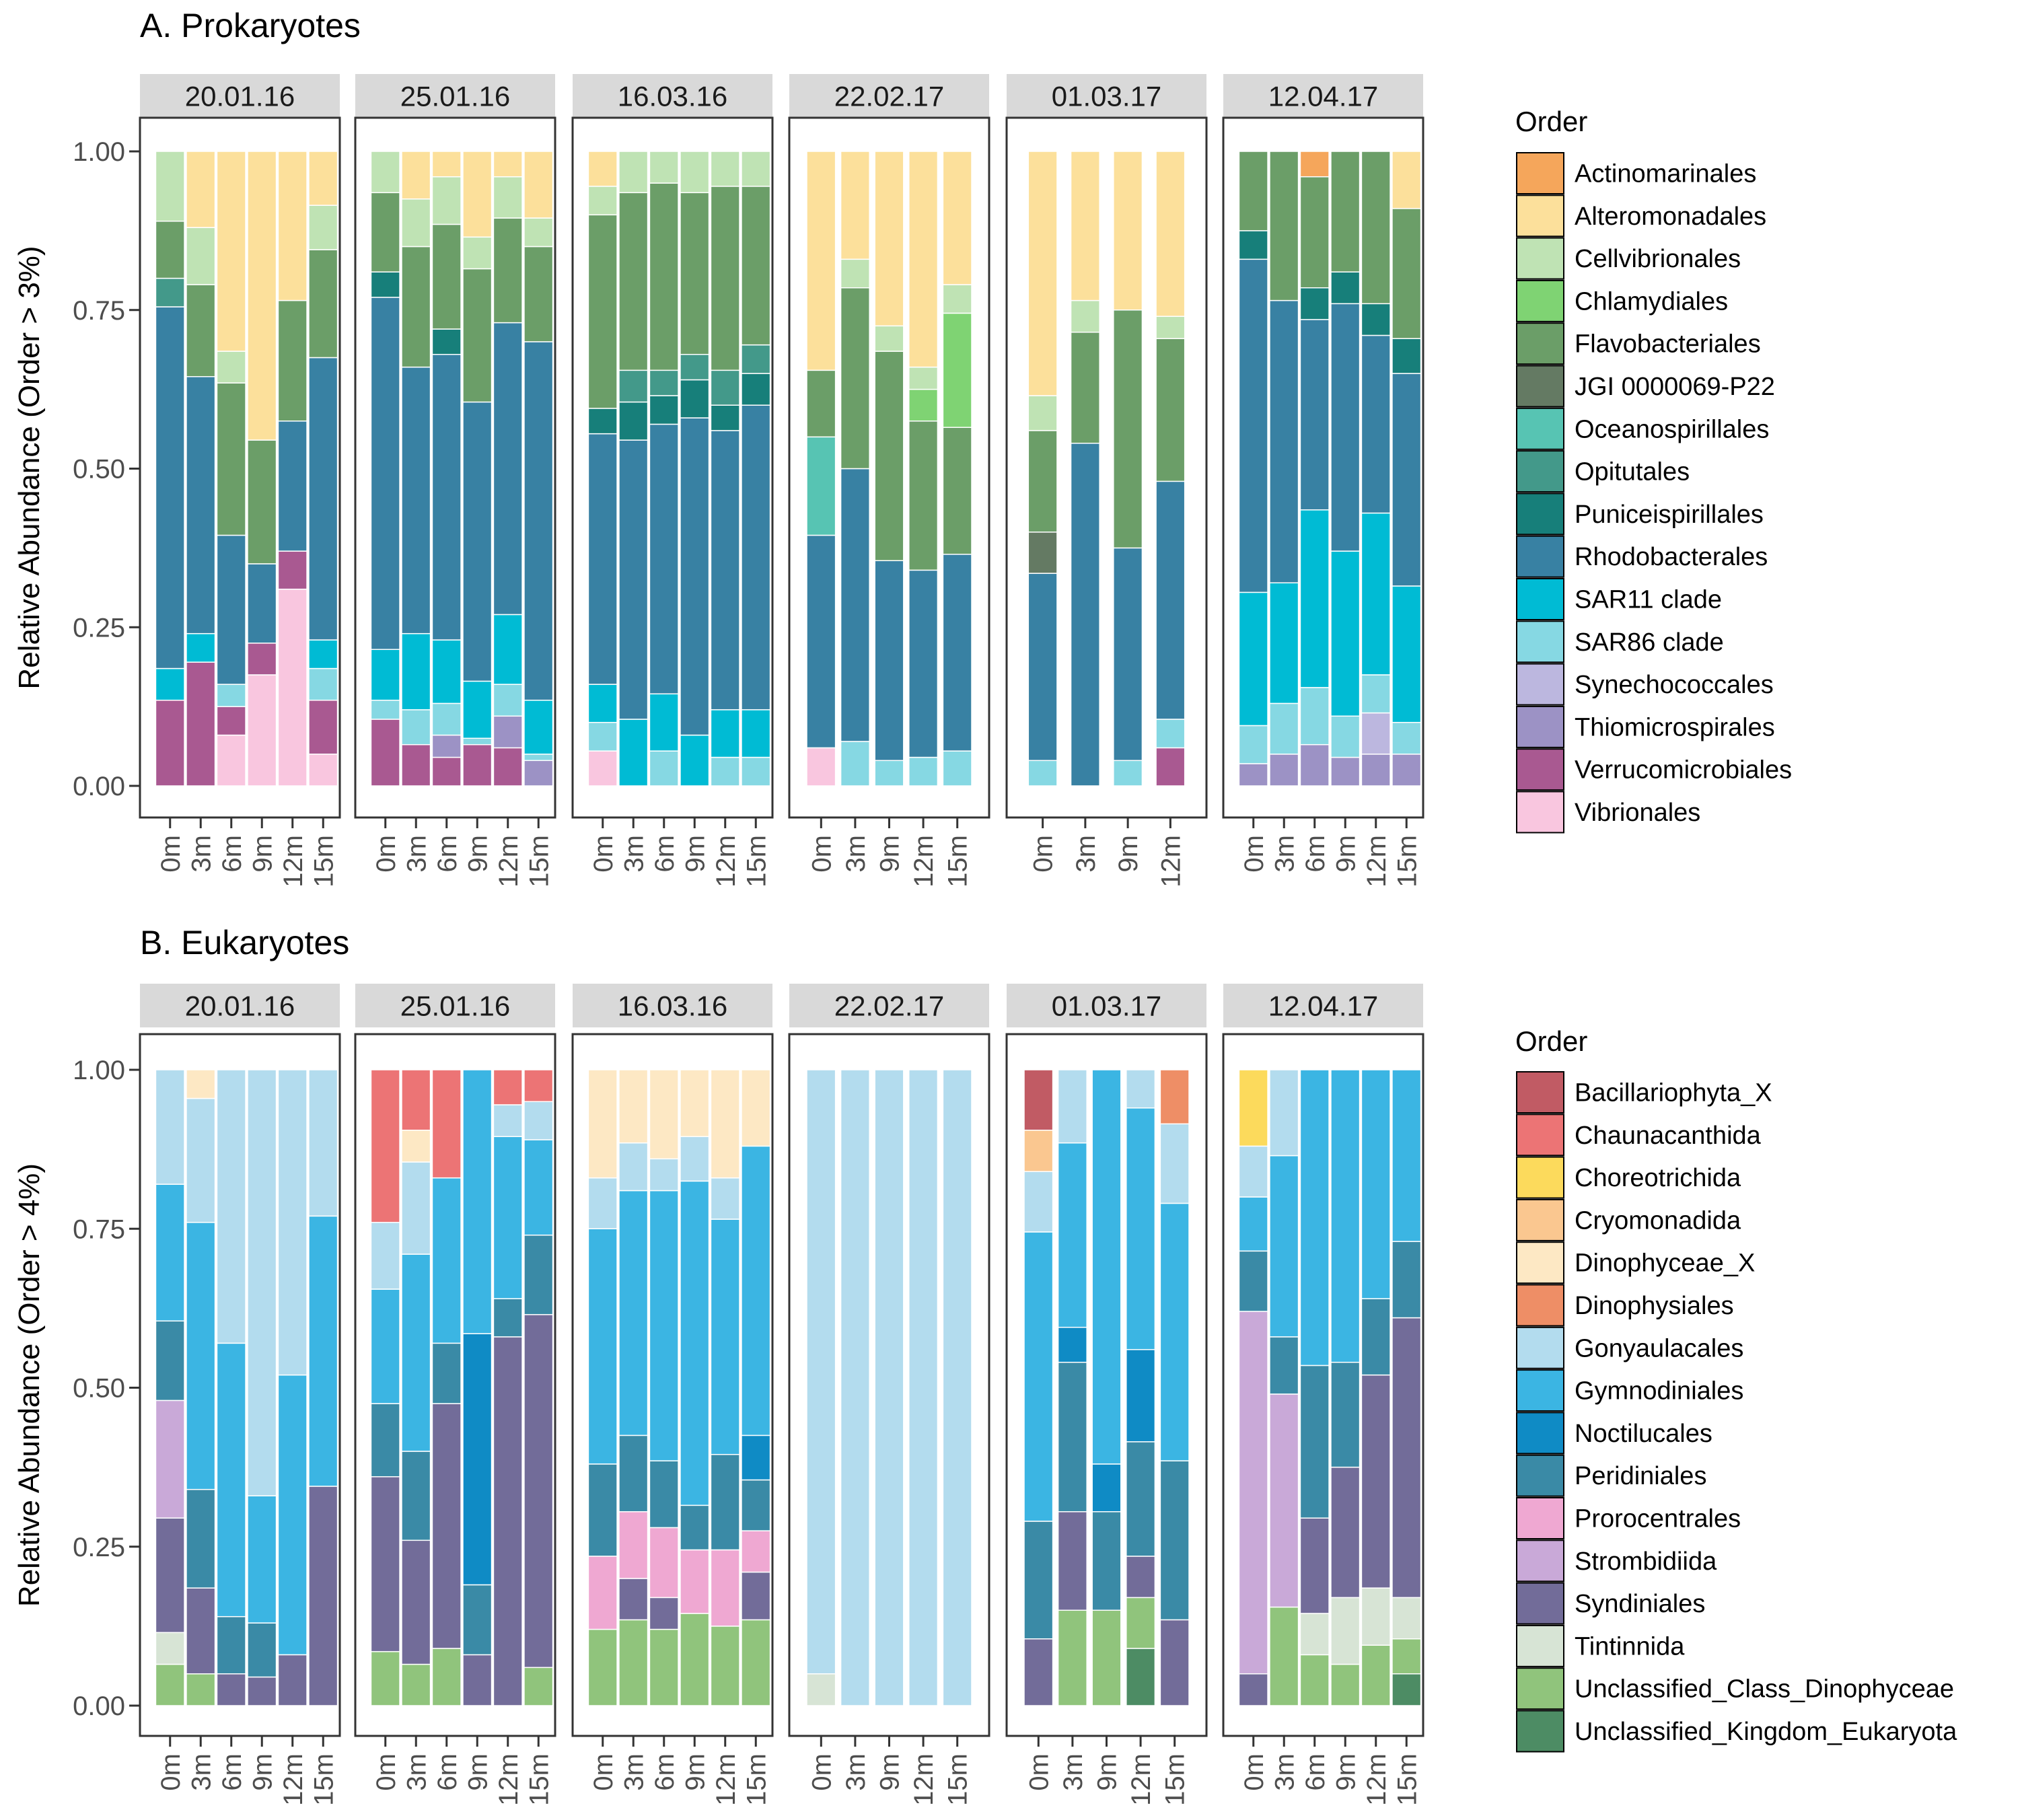 This screenshot has height=1820, width=2022. I want to click on facet-strip-label: 16.03.16, so click(673, 96).